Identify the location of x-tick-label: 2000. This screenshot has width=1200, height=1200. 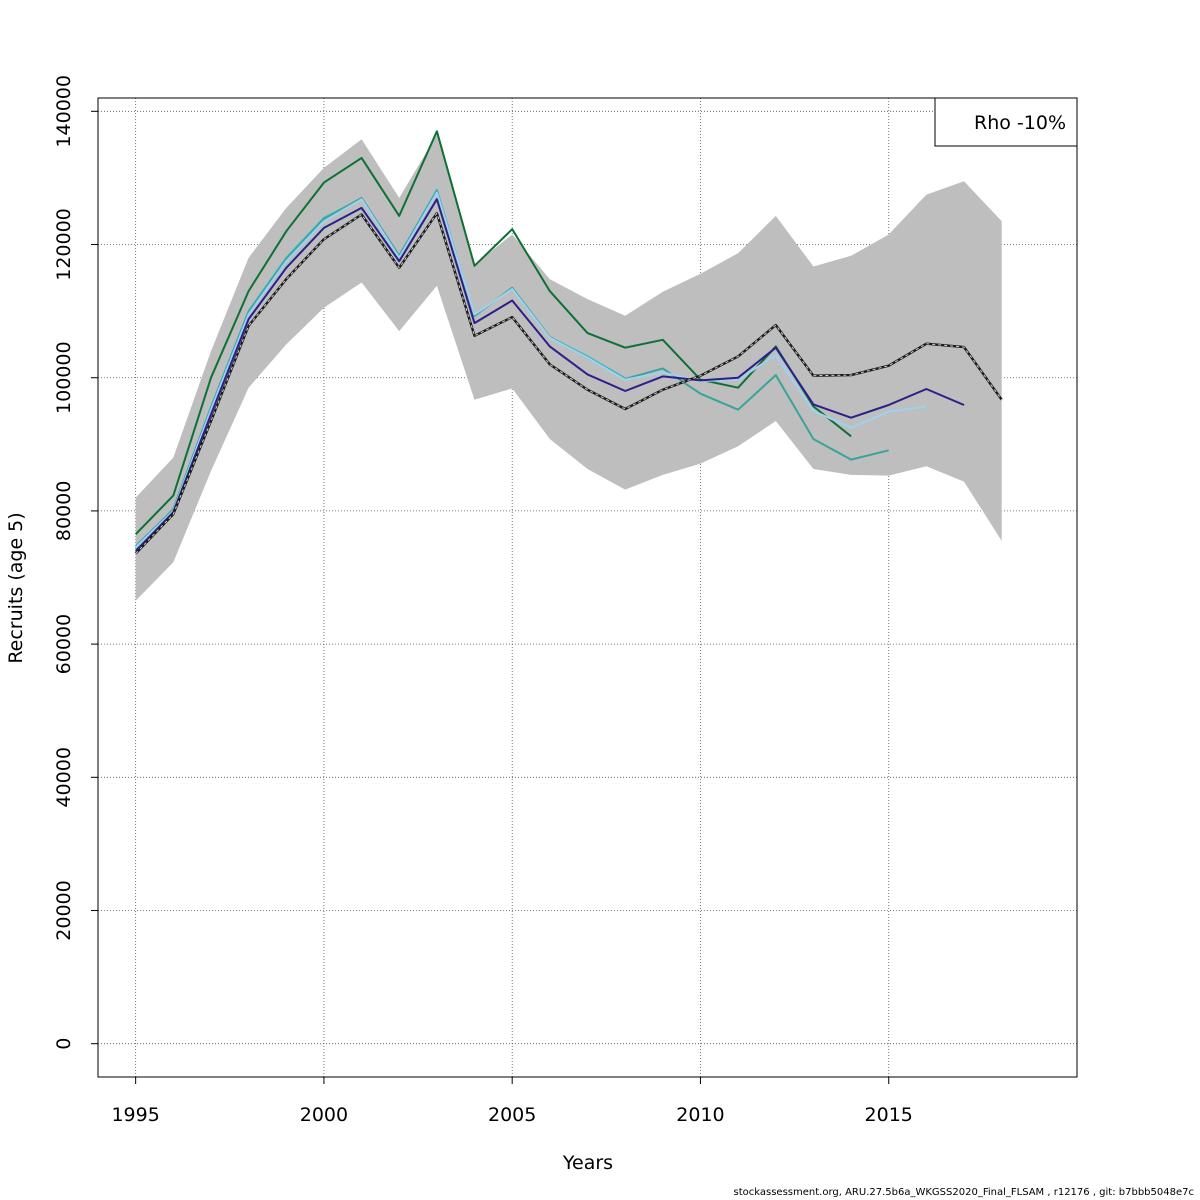
(324, 1115).